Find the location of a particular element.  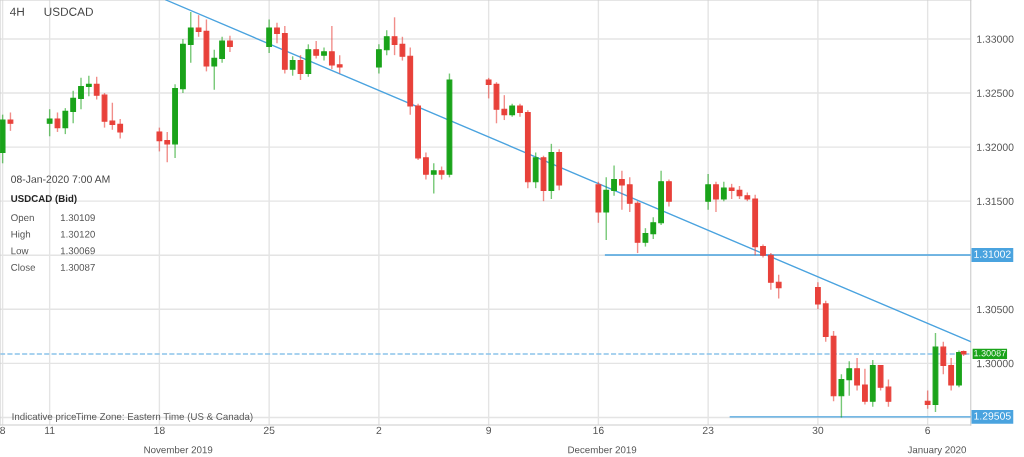

x-tick-label: 18 is located at coordinates (159, 430).